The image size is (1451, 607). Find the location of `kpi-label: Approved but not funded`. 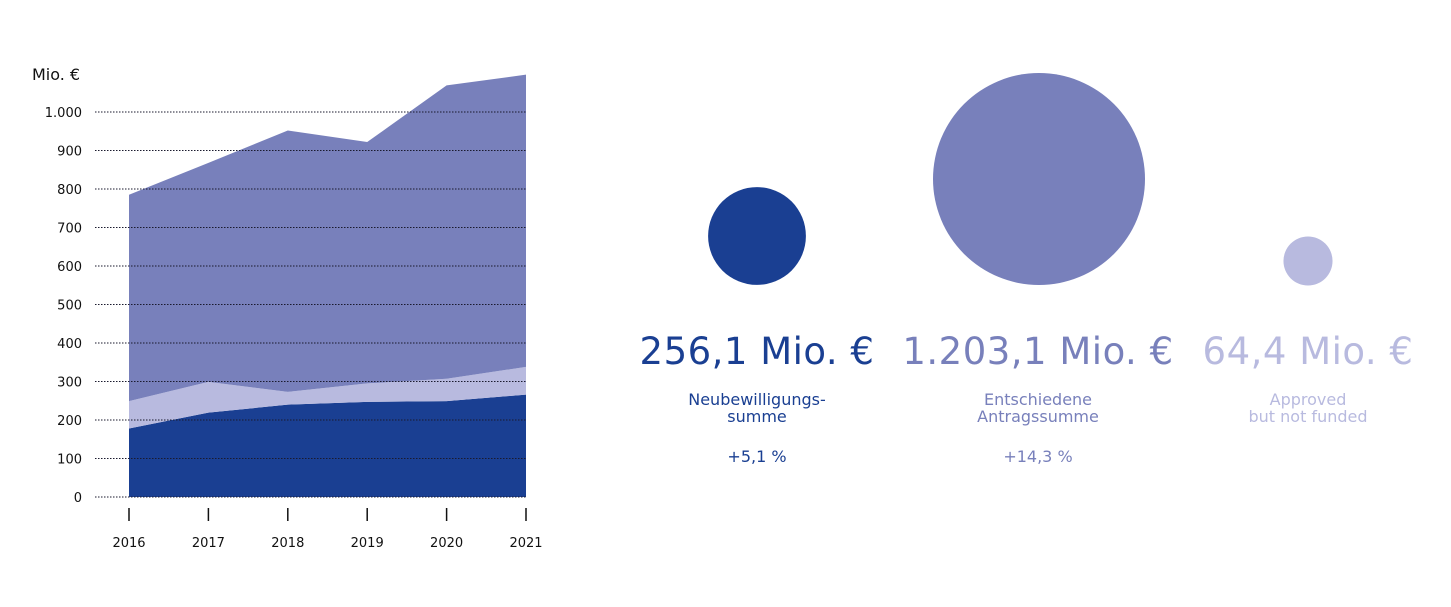

kpi-label: Approved but not funded is located at coordinates (1304, 408).